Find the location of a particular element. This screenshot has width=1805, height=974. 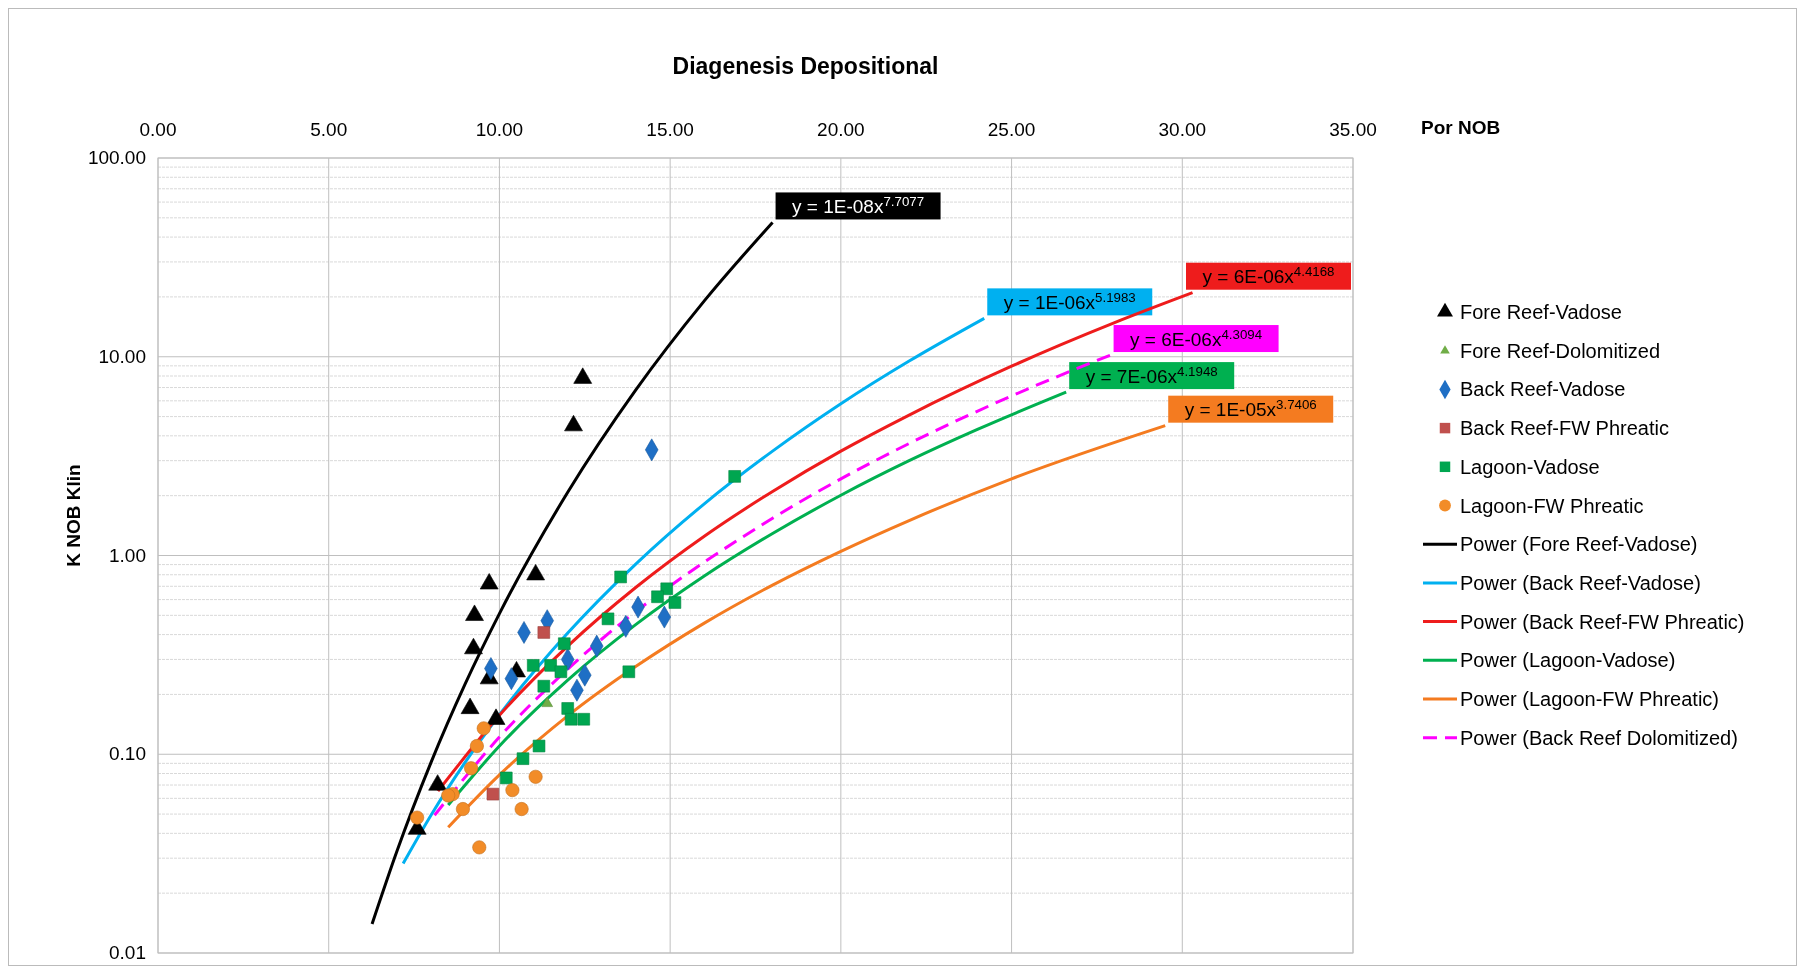

annotation: y = 1E-05x$^{3.7406}$ is located at coordinates (1250, 408).